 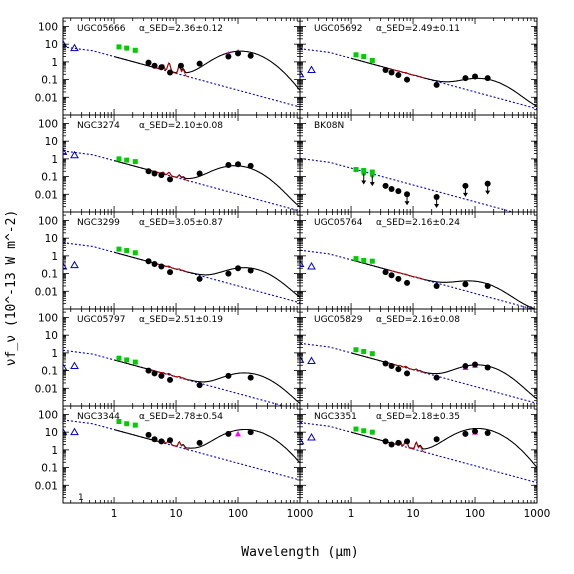 I want to click on panel-name: NGC3299, so click(x=98, y=223).